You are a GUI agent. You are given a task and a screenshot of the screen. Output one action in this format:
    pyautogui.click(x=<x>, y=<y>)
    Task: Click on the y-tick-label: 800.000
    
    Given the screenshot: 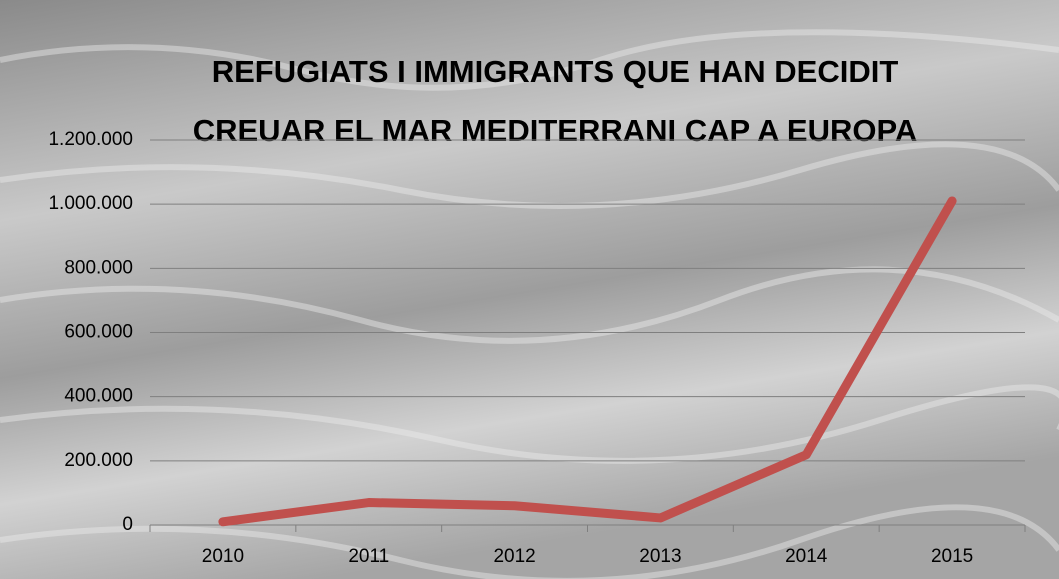 What is the action you would take?
    pyautogui.click(x=98, y=267)
    